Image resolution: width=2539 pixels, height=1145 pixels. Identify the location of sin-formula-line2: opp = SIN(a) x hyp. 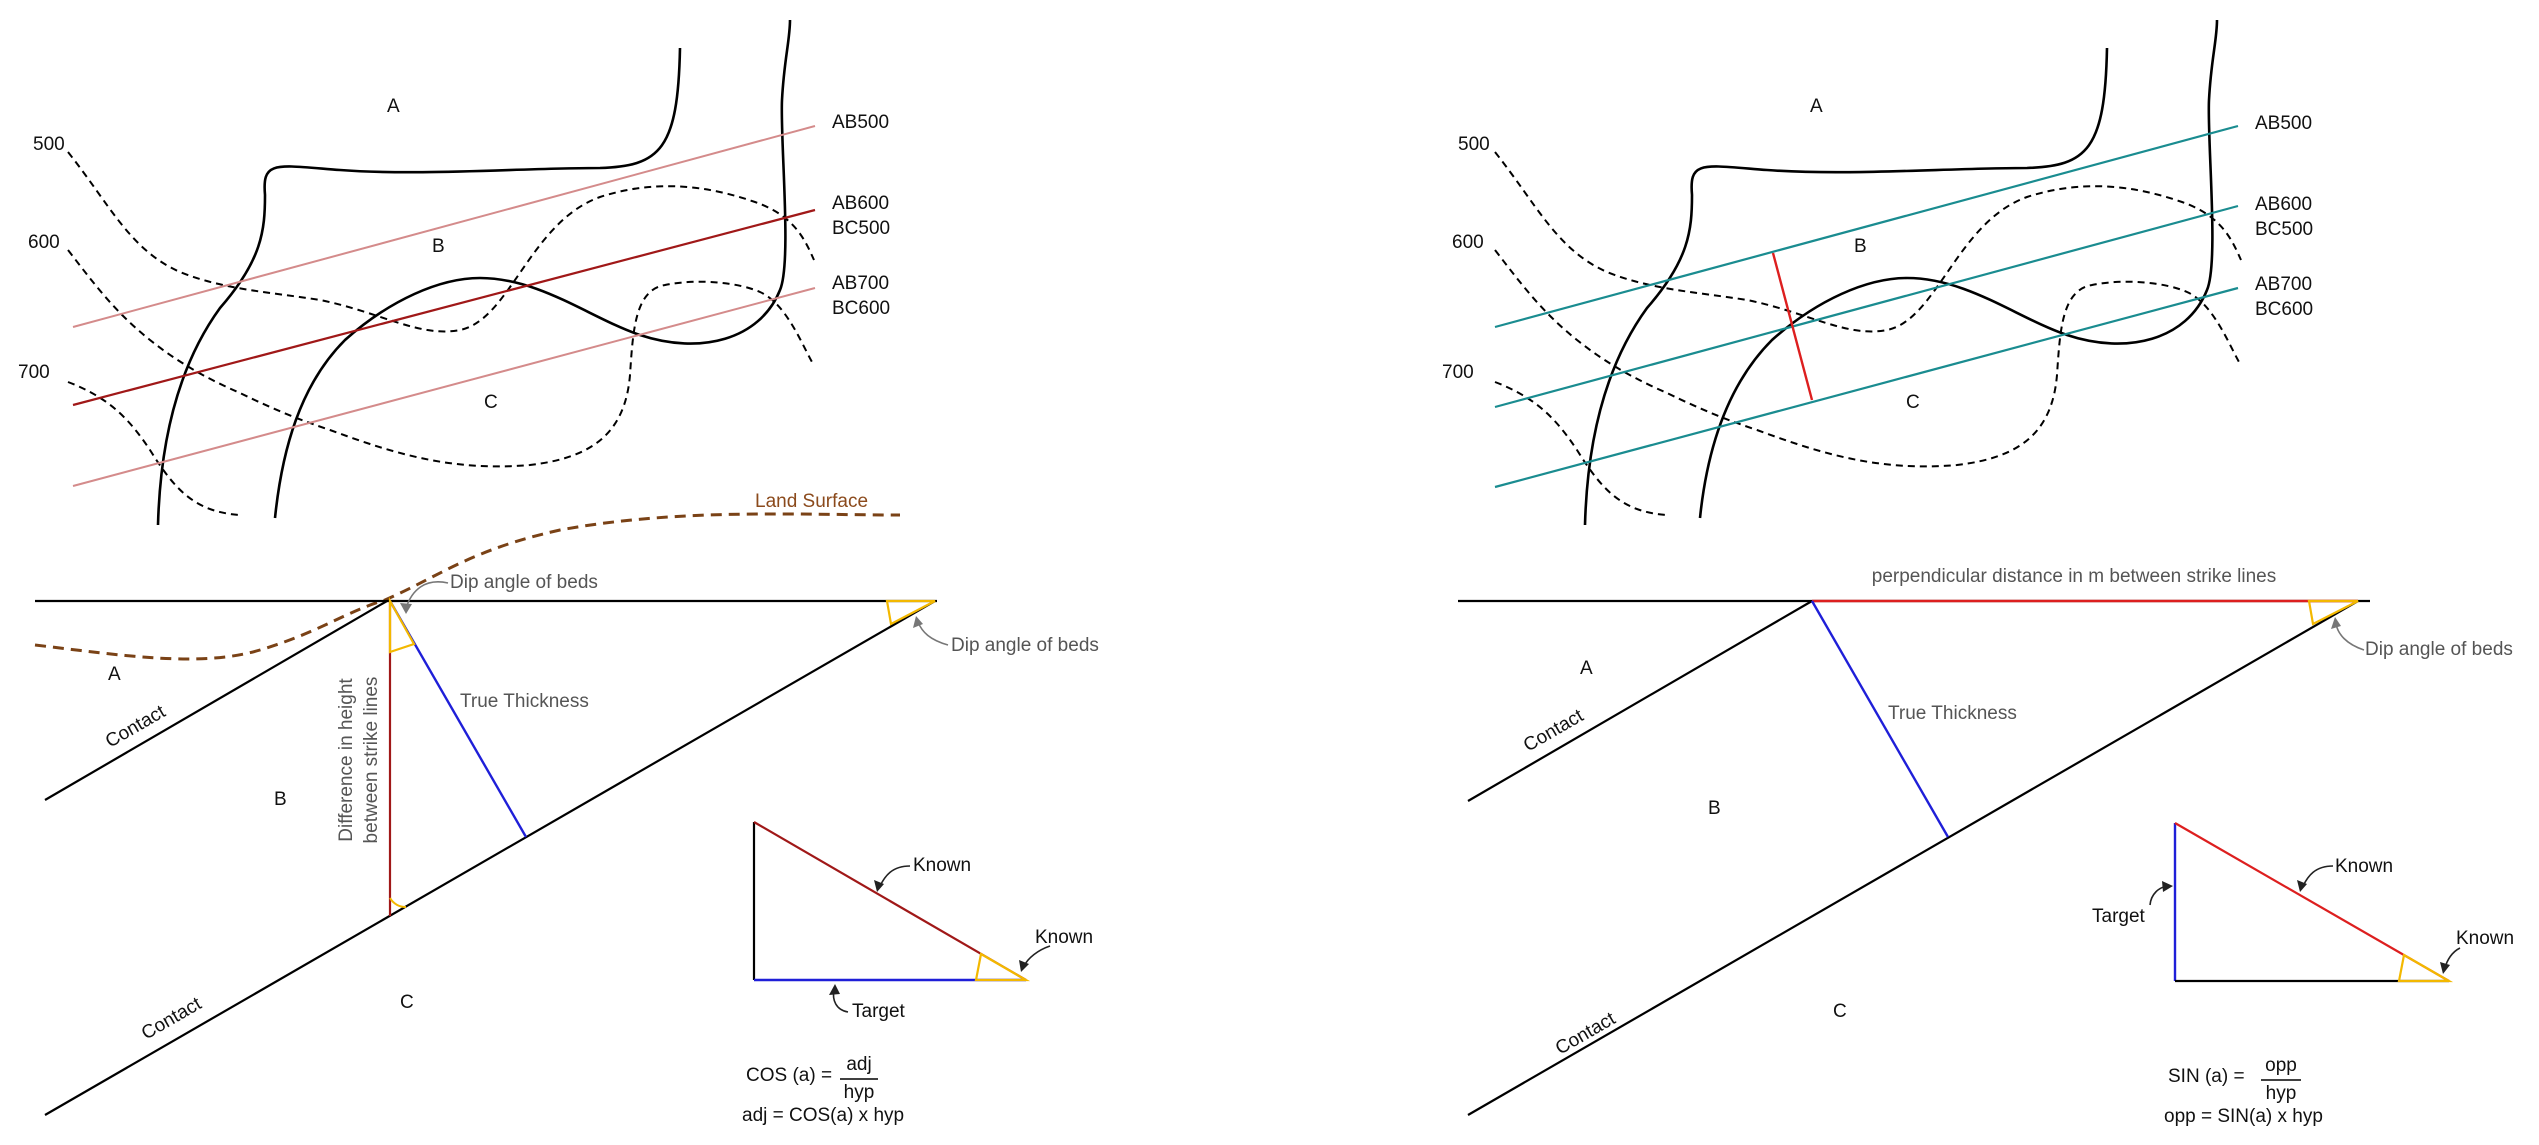
(2243, 1116).